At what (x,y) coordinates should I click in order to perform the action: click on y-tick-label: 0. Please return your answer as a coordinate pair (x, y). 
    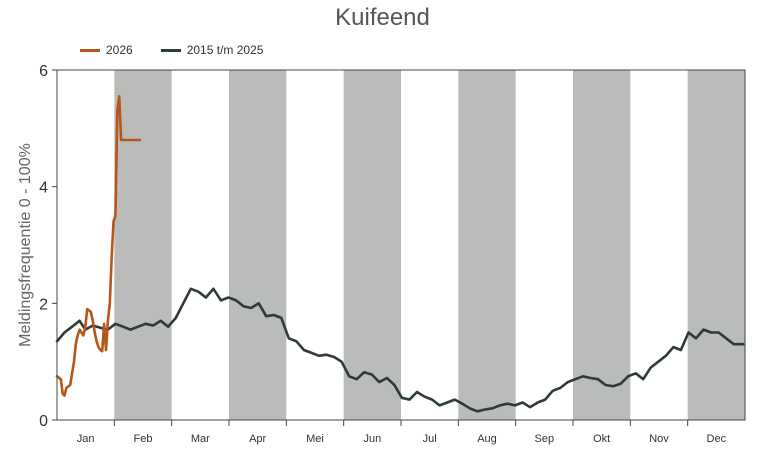
    Looking at the image, I should click on (43, 421).